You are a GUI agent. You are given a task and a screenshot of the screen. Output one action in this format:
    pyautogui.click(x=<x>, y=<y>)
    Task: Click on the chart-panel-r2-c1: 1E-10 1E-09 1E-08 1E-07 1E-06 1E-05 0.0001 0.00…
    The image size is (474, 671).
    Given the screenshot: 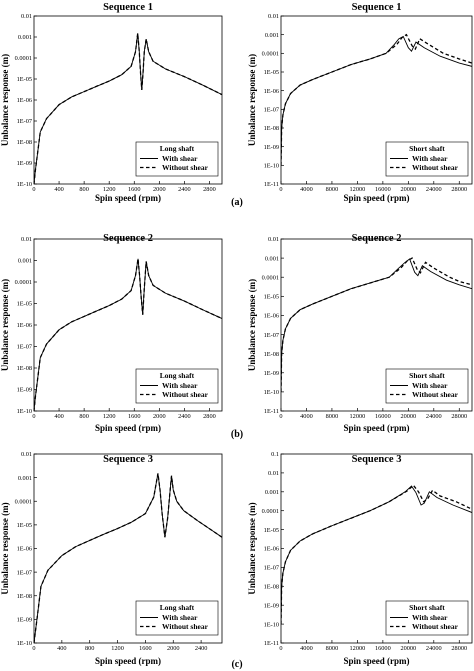 What is the action you would take?
    pyautogui.click(x=111, y=333)
    